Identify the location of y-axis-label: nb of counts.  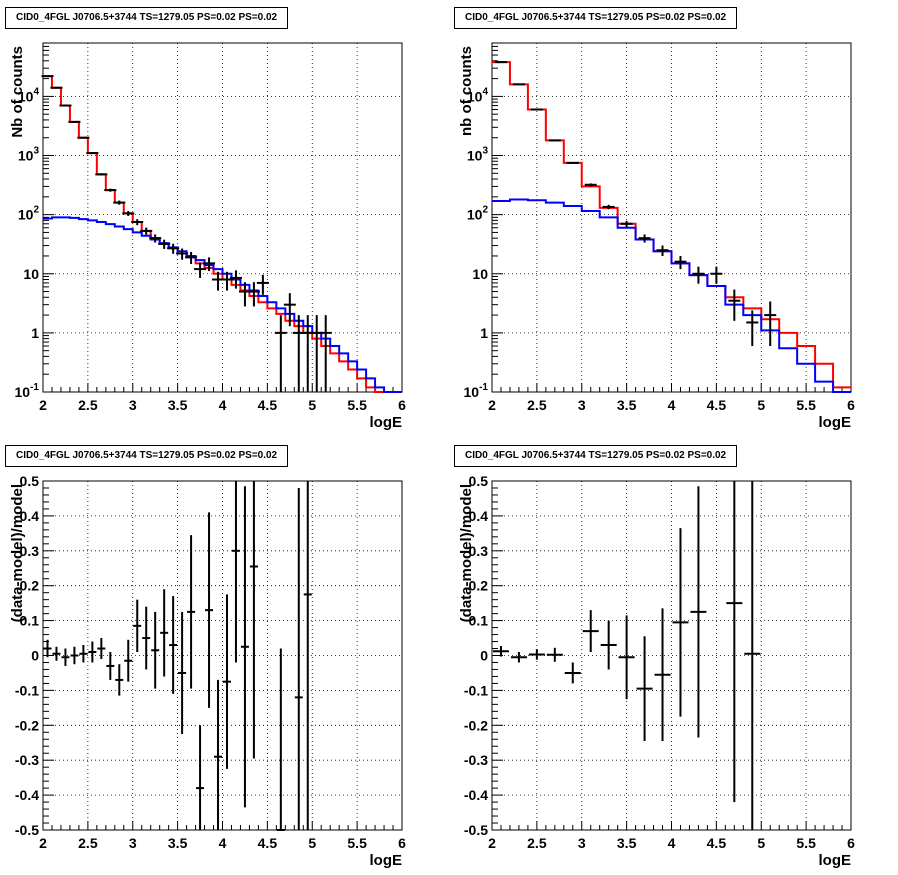
(466, 91).